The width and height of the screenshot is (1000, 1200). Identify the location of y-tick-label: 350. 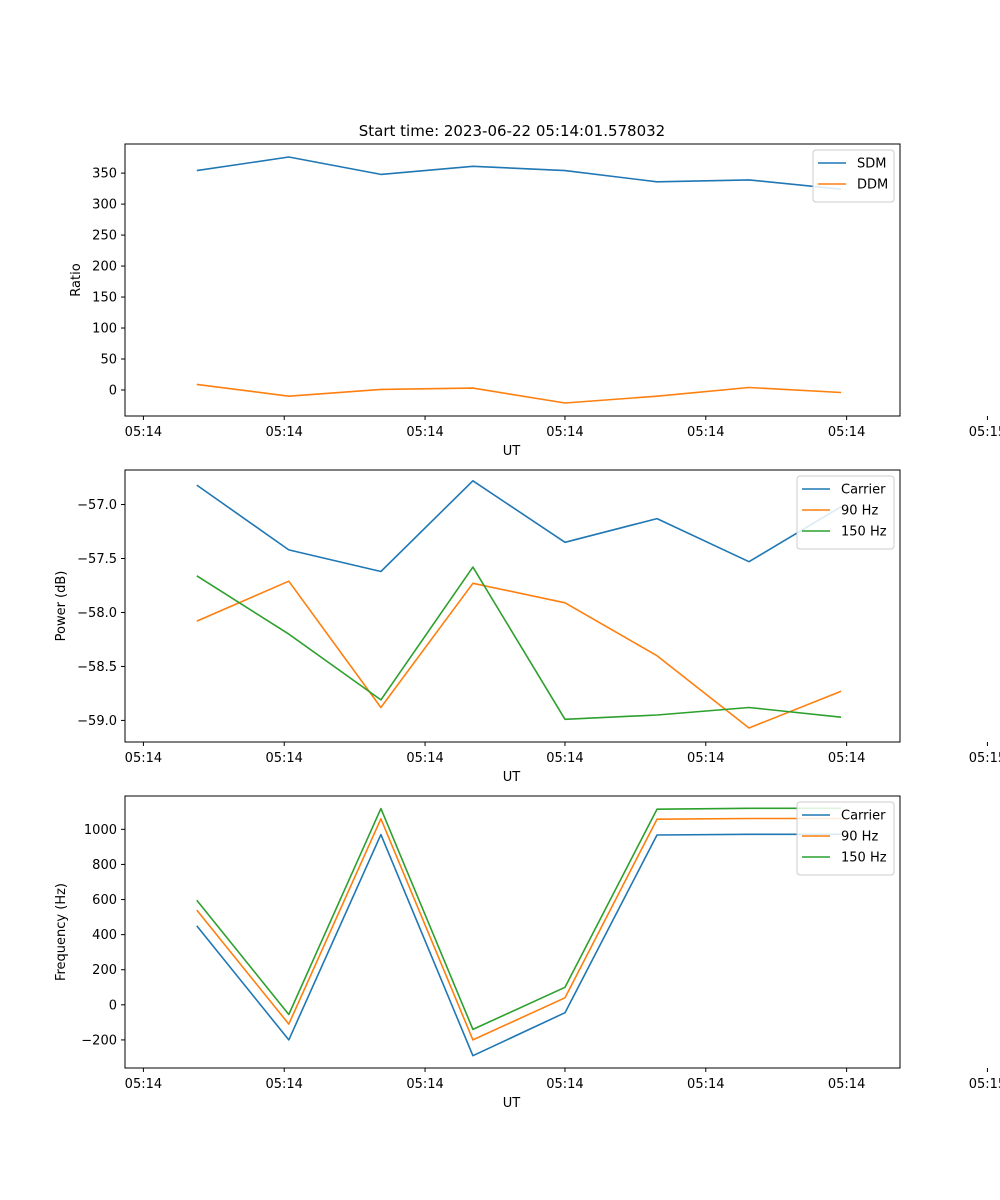
(104, 174).